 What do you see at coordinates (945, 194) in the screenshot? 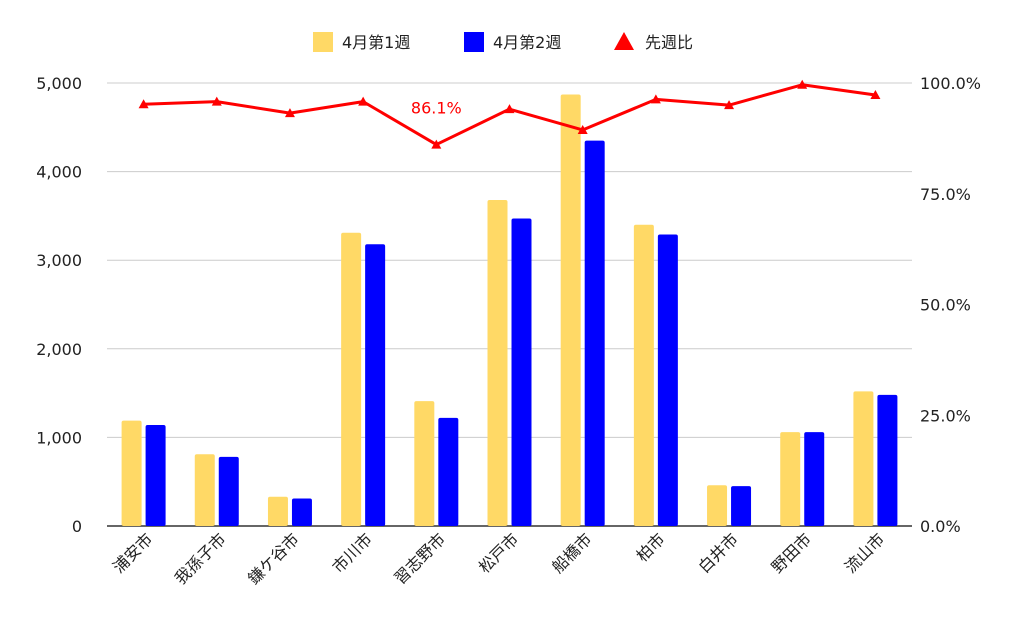
I see `y-right-tick-label: 75.0%` at bounding box center [945, 194].